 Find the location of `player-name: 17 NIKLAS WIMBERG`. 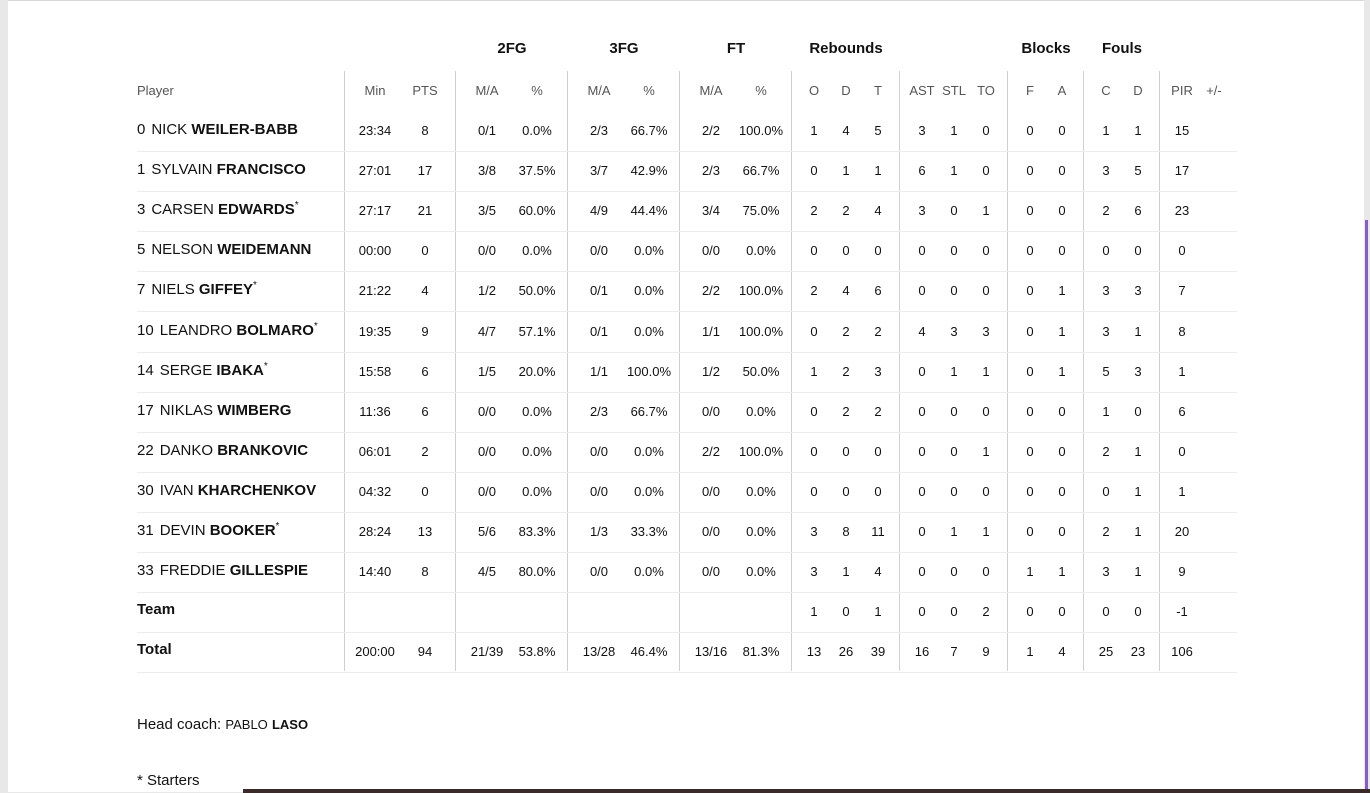

player-name: 17 NIKLAS WIMBERG is located at coordinates (214, 410).